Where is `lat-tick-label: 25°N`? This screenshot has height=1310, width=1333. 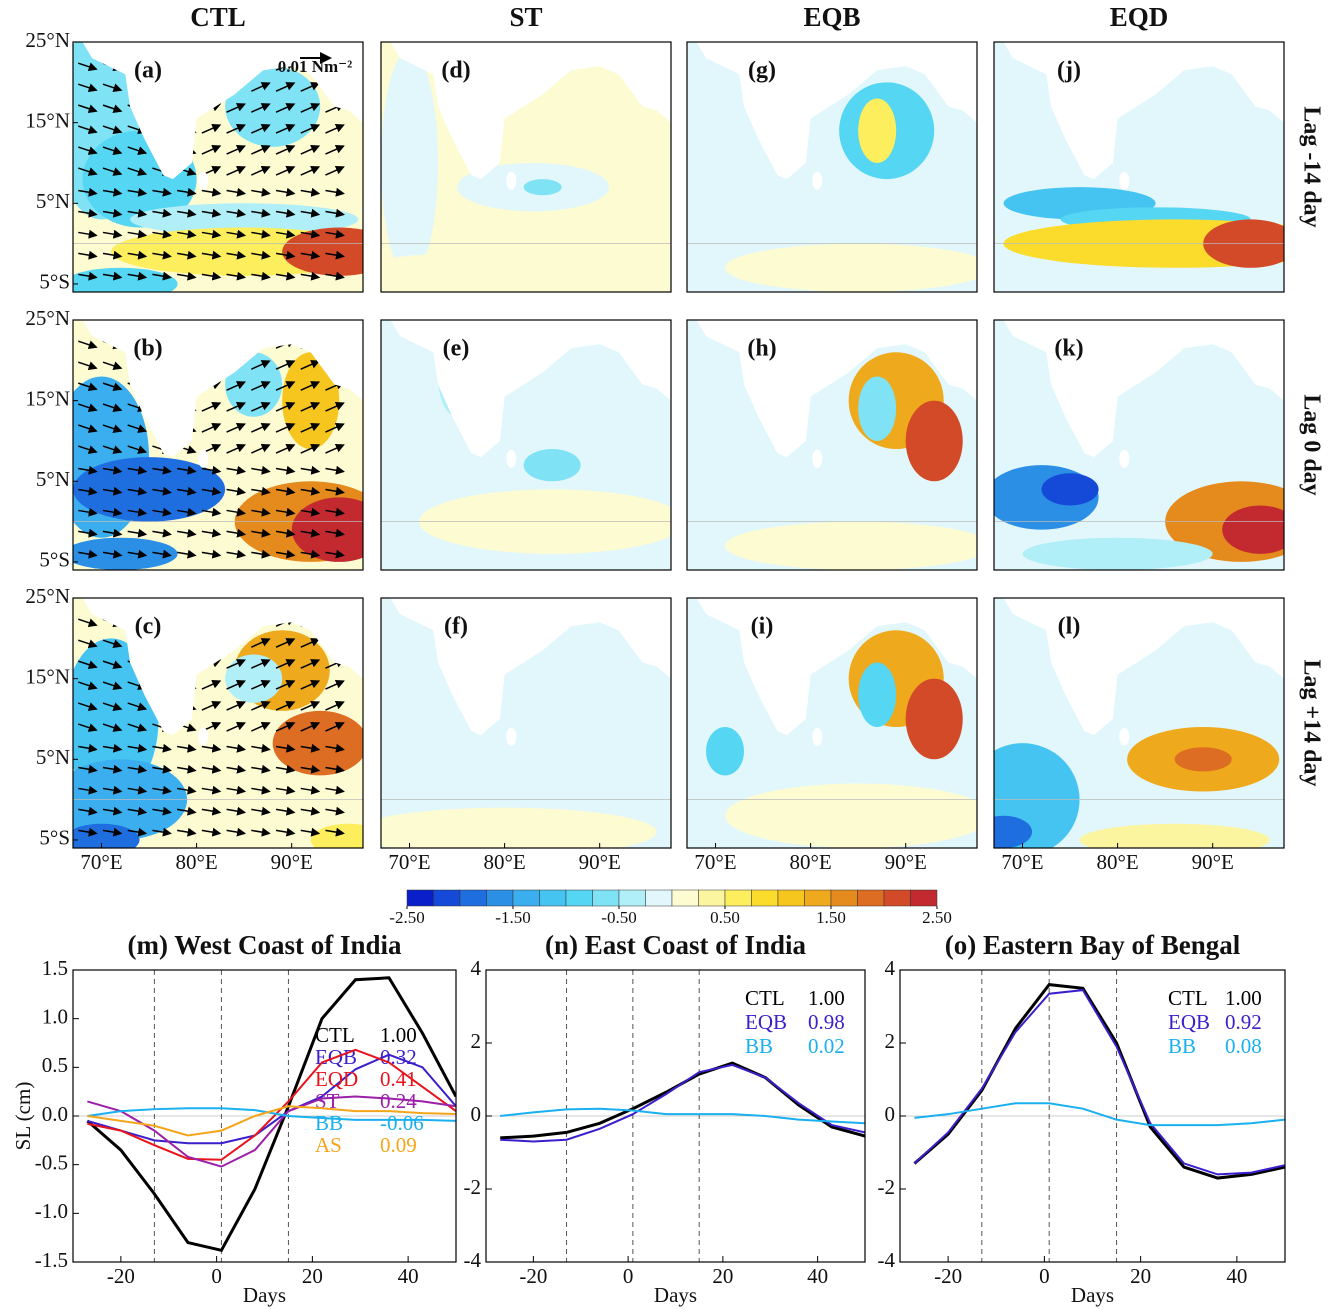
lat-tick-label: 25°N is located at coordinates (47, 596).